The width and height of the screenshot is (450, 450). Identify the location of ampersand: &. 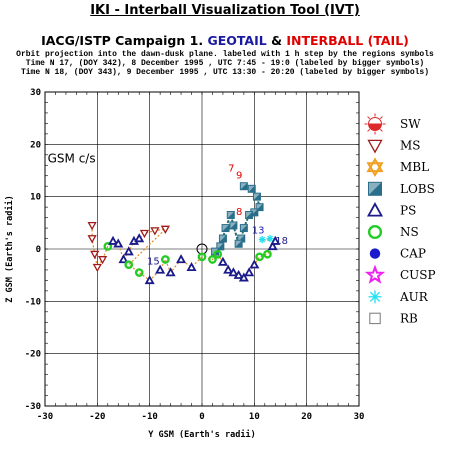
(276, 40).